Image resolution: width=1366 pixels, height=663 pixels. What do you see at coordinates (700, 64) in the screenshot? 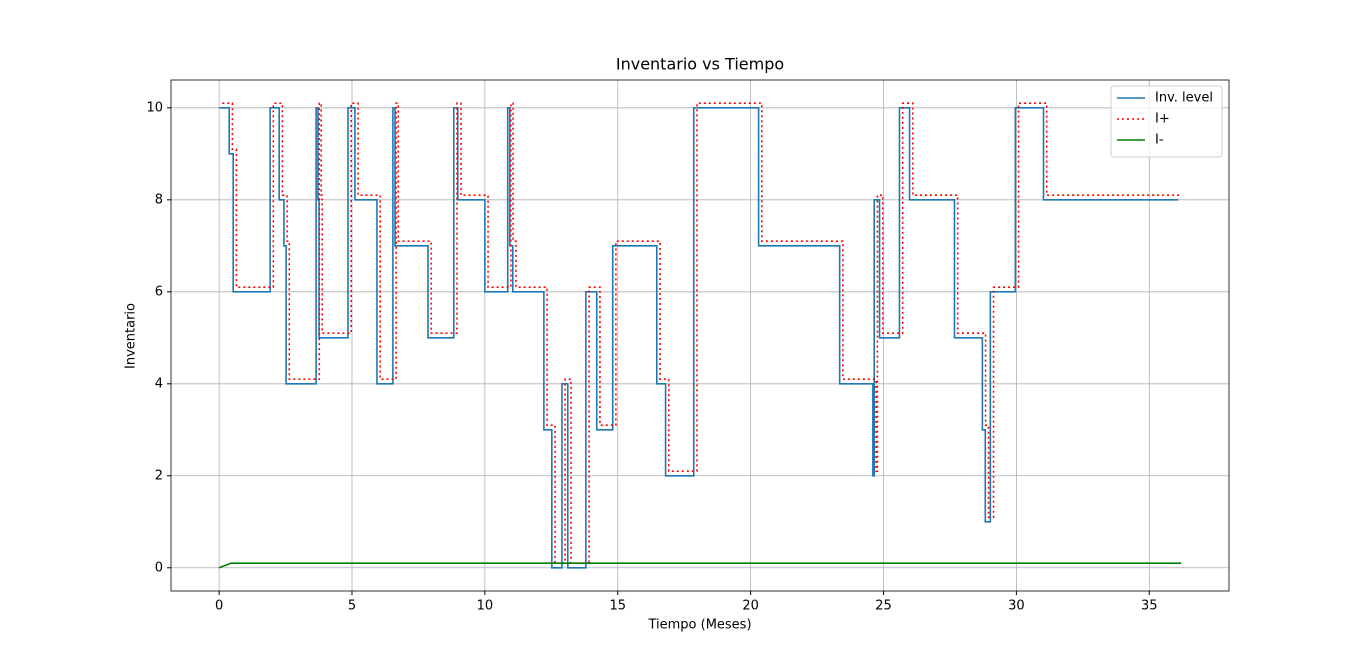
I see `chart-title: Inventario vs Tiempo` at bounding box center [700, 64].